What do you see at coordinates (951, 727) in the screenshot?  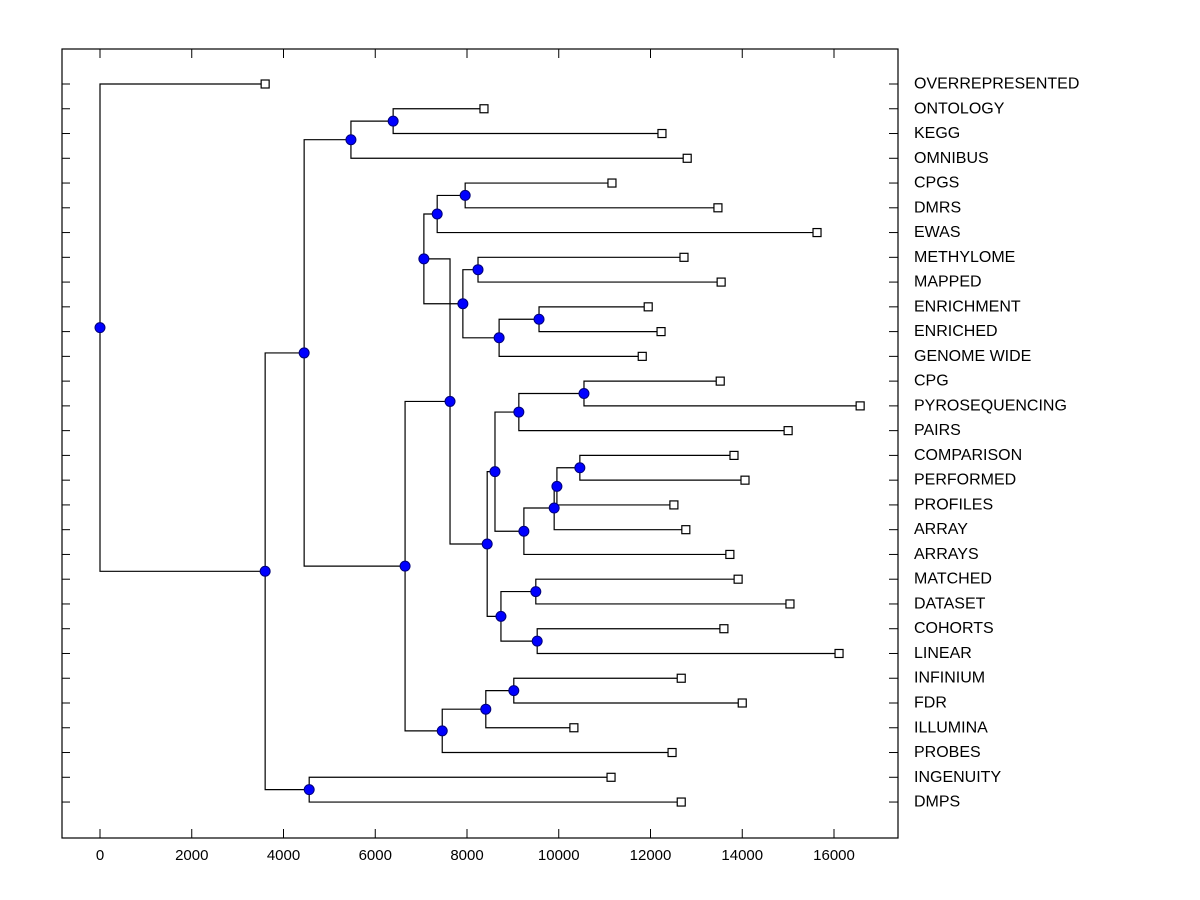 I see `leaf-label: ILLUMINA` at bounding box center [951, 727].